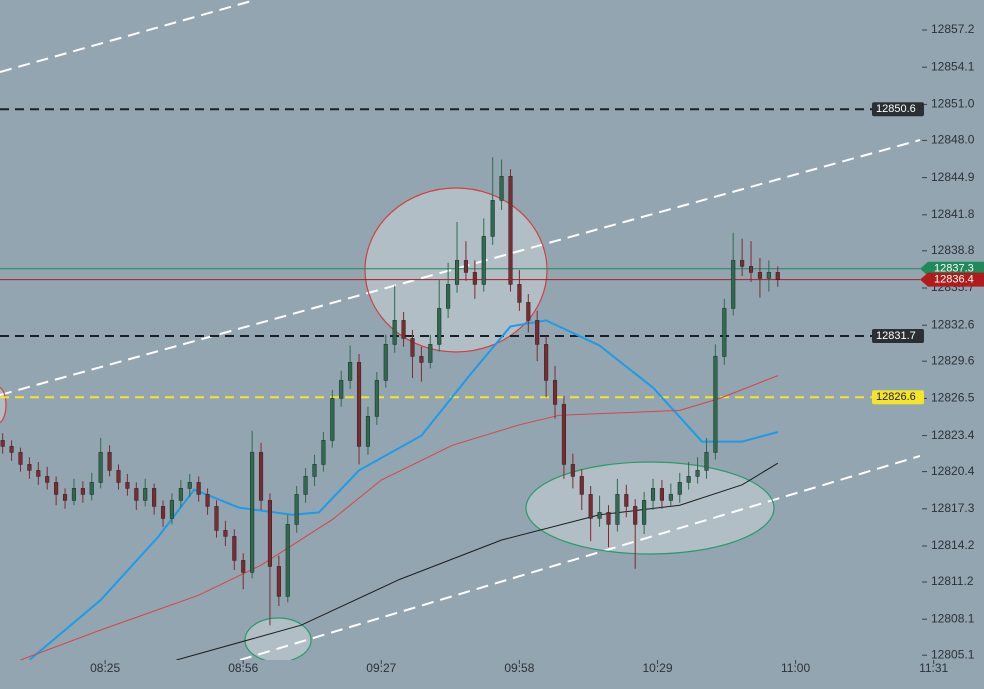  Describe the element at coordinates (657, 668) in the screenshot. I see `x-tick-label: 10:29` at that location.